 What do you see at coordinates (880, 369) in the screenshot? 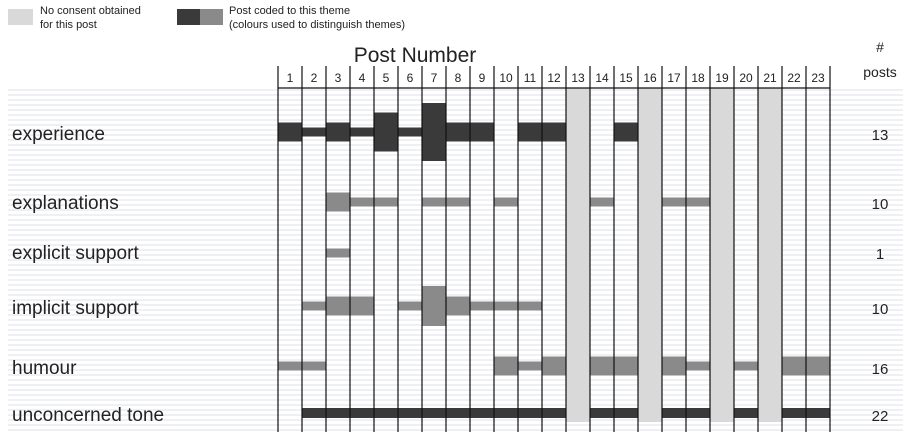
I see `theme-count: 16` at bounding box center [880, 369].